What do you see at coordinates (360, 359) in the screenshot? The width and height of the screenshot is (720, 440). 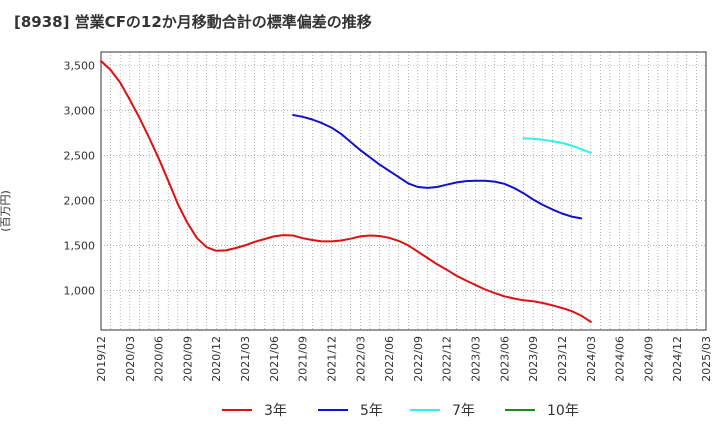 I see `x-tick-label: 2022/03` at bounding box center [360, 359].